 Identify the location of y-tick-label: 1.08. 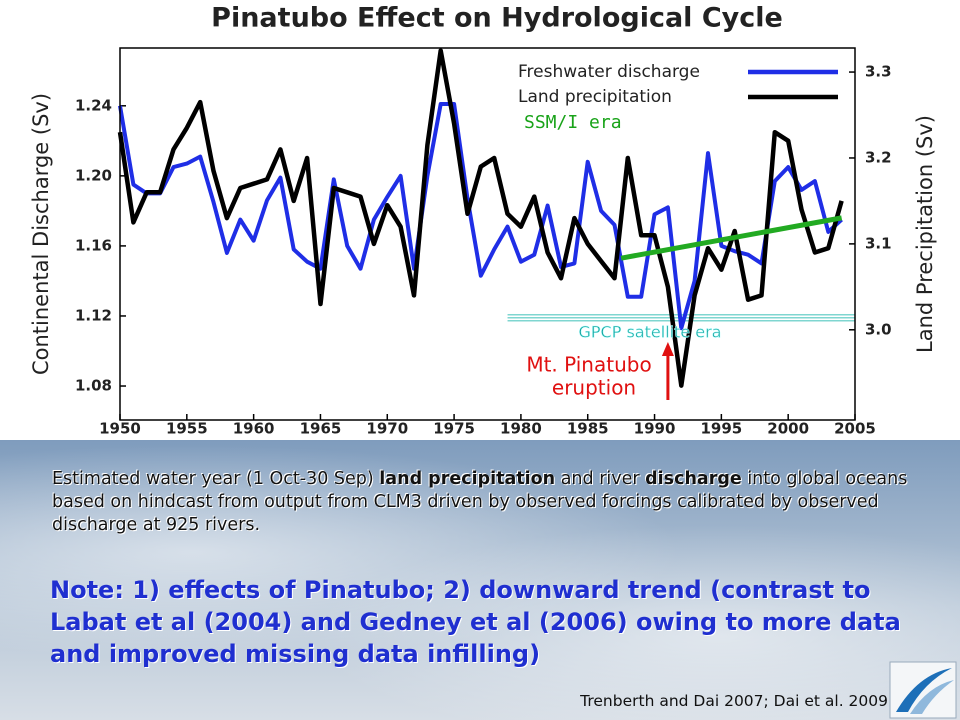
(93, 386).